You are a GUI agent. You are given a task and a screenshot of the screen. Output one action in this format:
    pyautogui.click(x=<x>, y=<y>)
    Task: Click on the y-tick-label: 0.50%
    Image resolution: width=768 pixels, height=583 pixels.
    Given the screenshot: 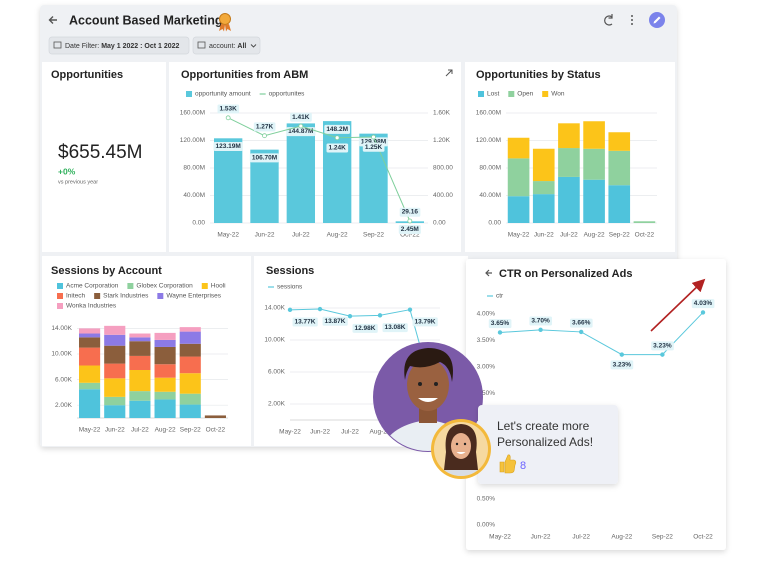 What is the action you would take?
    pyautogui.click(x=486, y=498)
    